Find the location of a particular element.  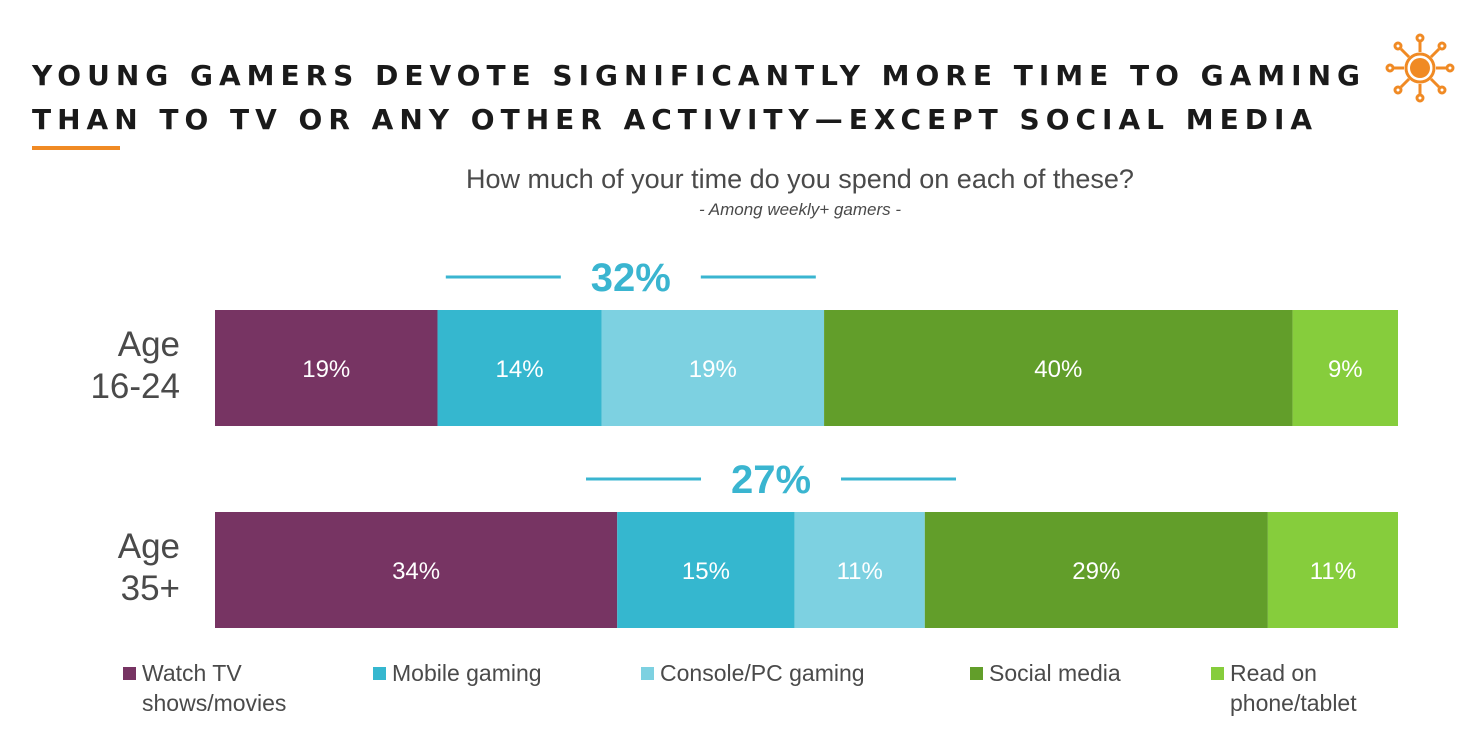

bar-value-label: 14% is located at coordinates (520, 369).